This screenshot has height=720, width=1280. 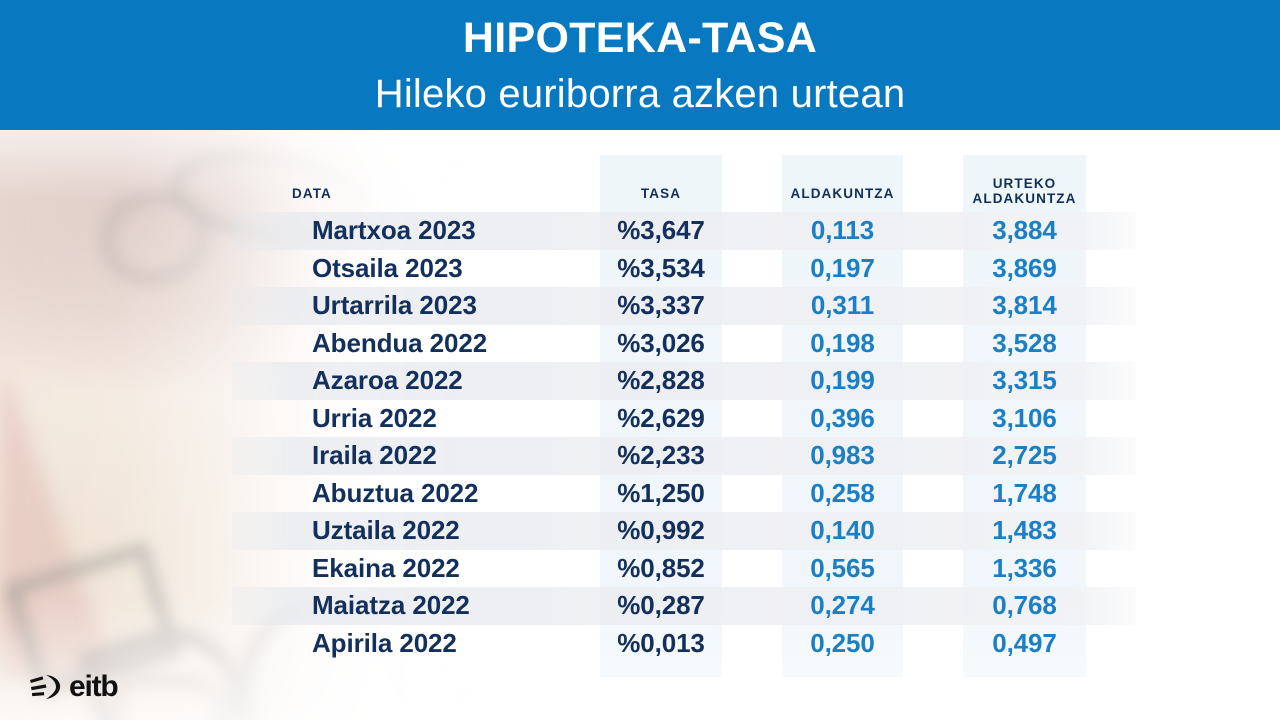 I want to click on cell-date: Apirila 2022, so click(x=384, y=642).